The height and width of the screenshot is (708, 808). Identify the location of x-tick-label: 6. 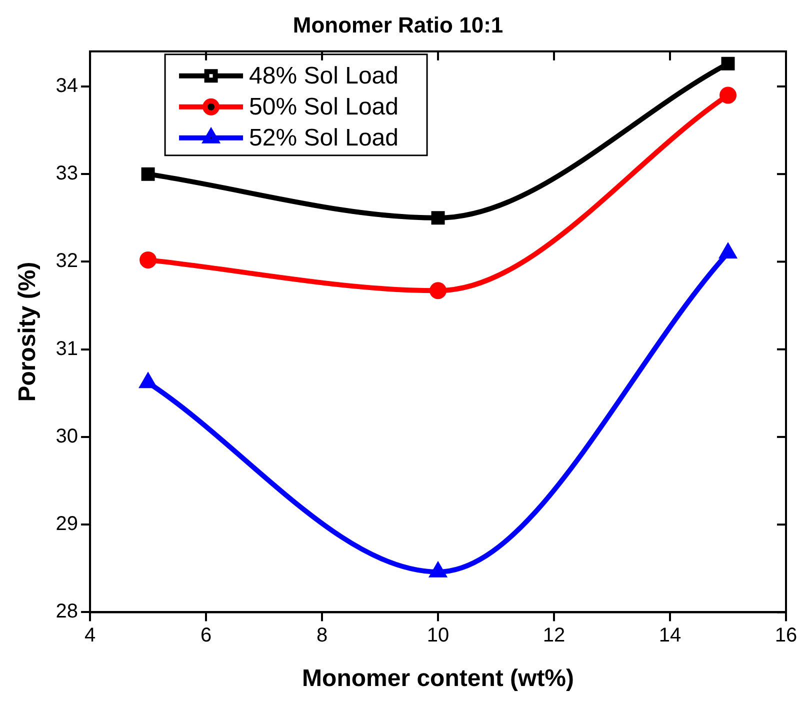
(206, 635).